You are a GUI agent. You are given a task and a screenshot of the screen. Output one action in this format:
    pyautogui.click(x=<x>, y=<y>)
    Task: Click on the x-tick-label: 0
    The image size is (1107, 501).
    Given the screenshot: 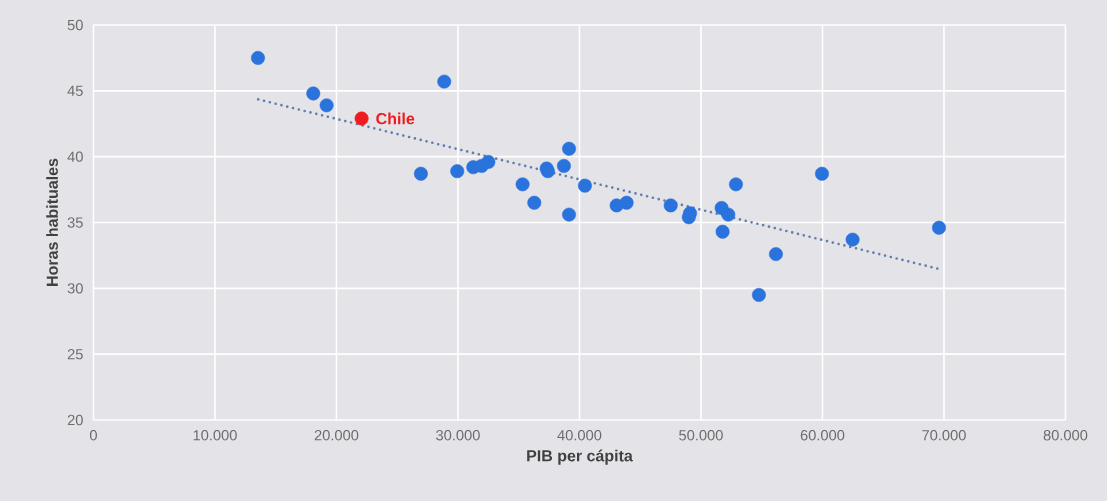 What is the action you would take?
    pyautogui.click(x=93, y=435)
    